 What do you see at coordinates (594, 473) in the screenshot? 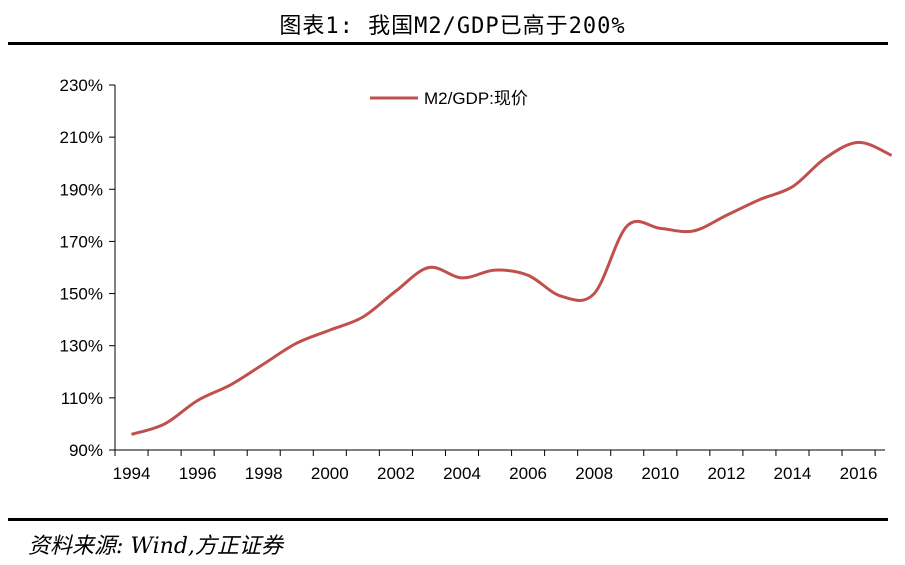
I see `x-tick-label: 2008` at bounding box center [594, 473].